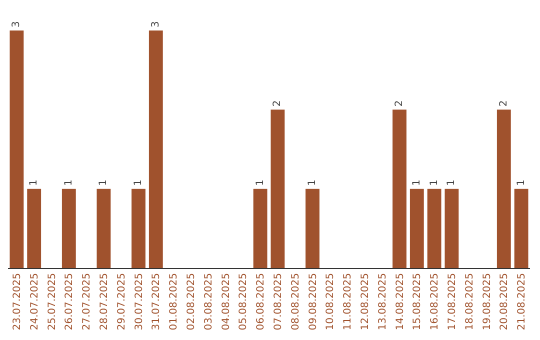 Image resolution: width=540 pixels, height=340 pixels. I want to click on x-tick-label: 25.07.2025, so click(52, 301).